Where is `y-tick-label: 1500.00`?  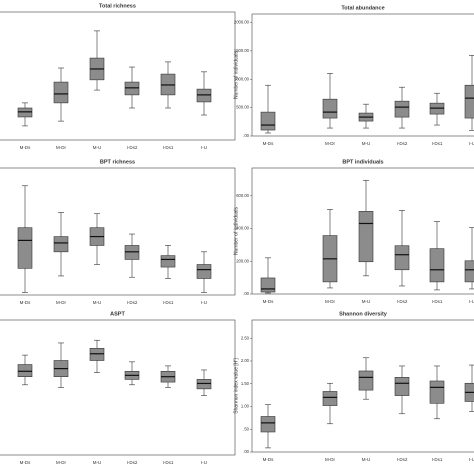 y-tick-label: 1500.00 is located at coordinates (242, 50).